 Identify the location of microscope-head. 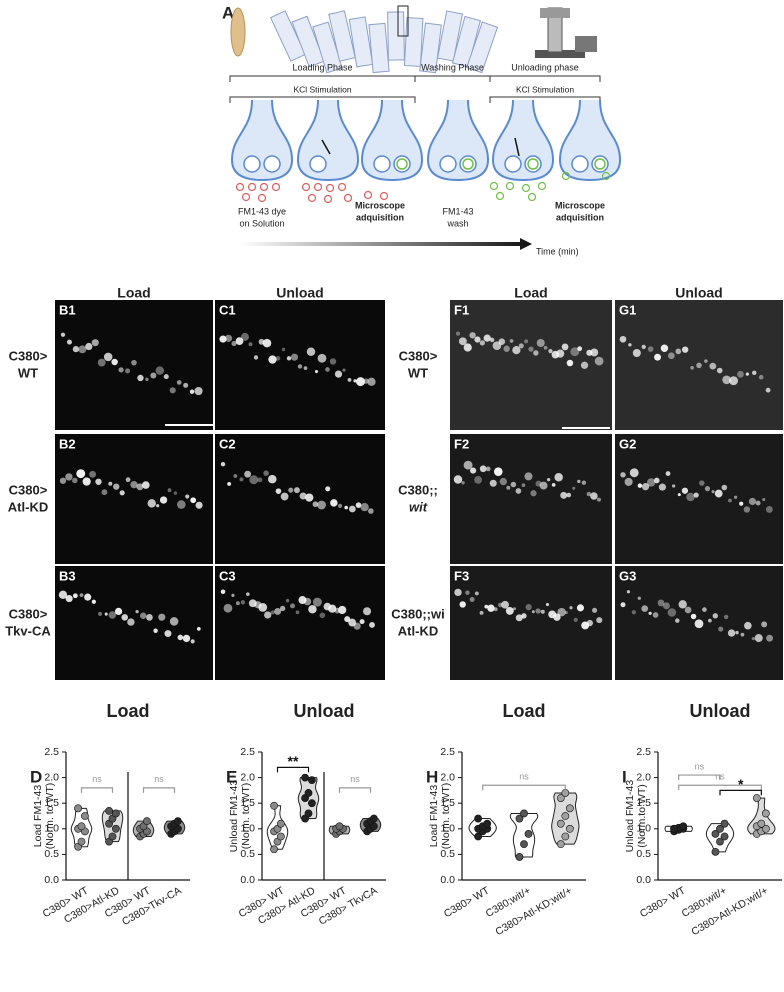
(555, 13).